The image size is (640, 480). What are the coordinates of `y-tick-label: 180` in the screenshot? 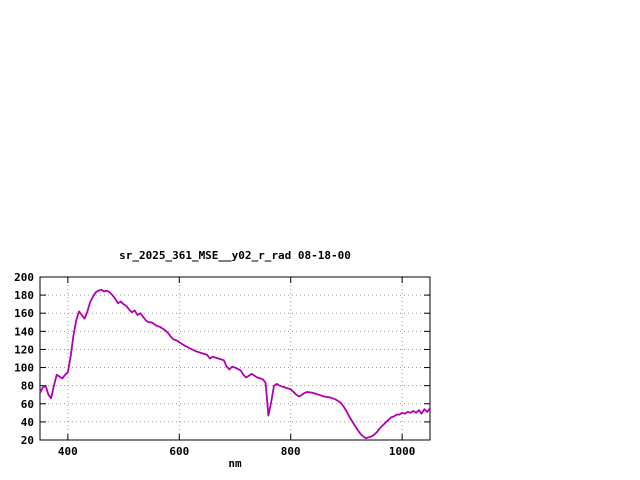 It's located at (24, 295).